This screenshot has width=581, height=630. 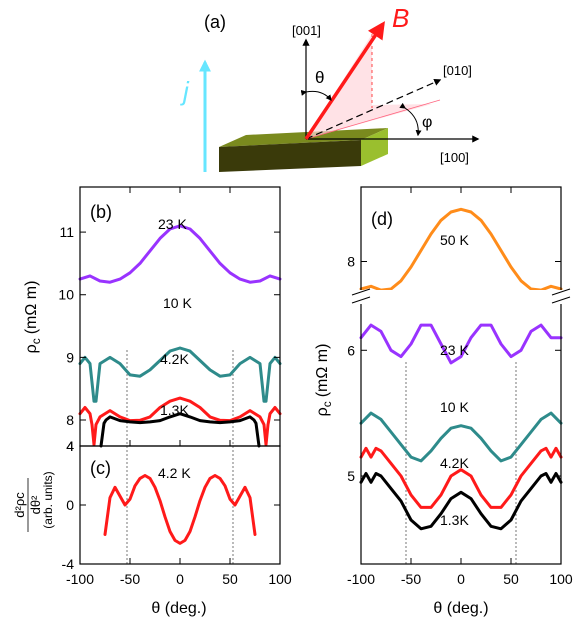 What do you see at coordinates (400, 18) in the screenshot?
I see `field-label: B` at bounding box center [400, 18].